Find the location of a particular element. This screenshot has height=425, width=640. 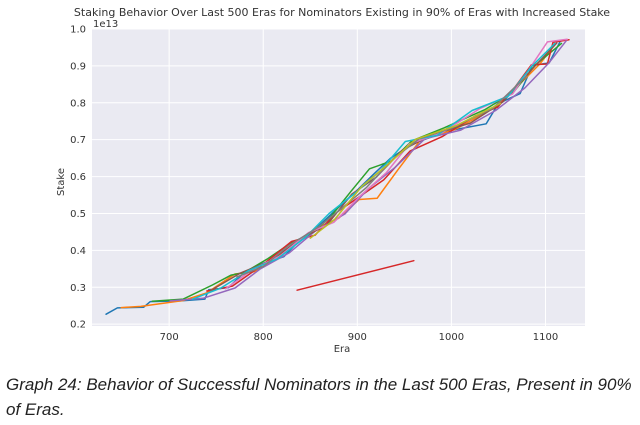

x-tick-label: 700 is located at coordinates (169, 337).